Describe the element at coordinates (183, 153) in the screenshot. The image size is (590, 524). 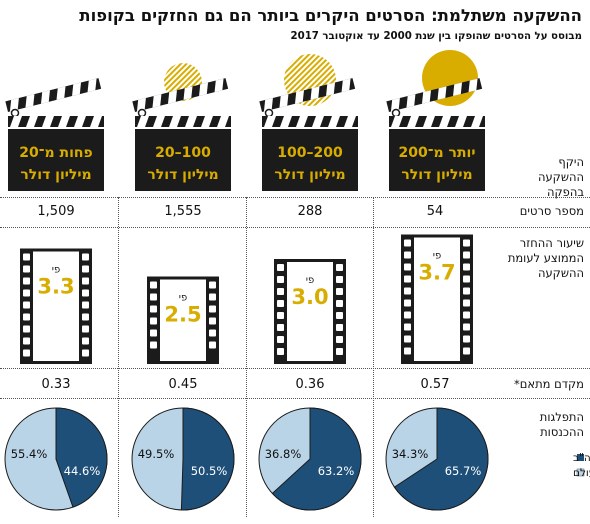
I see `budget-range-label: 100–20` at that location.